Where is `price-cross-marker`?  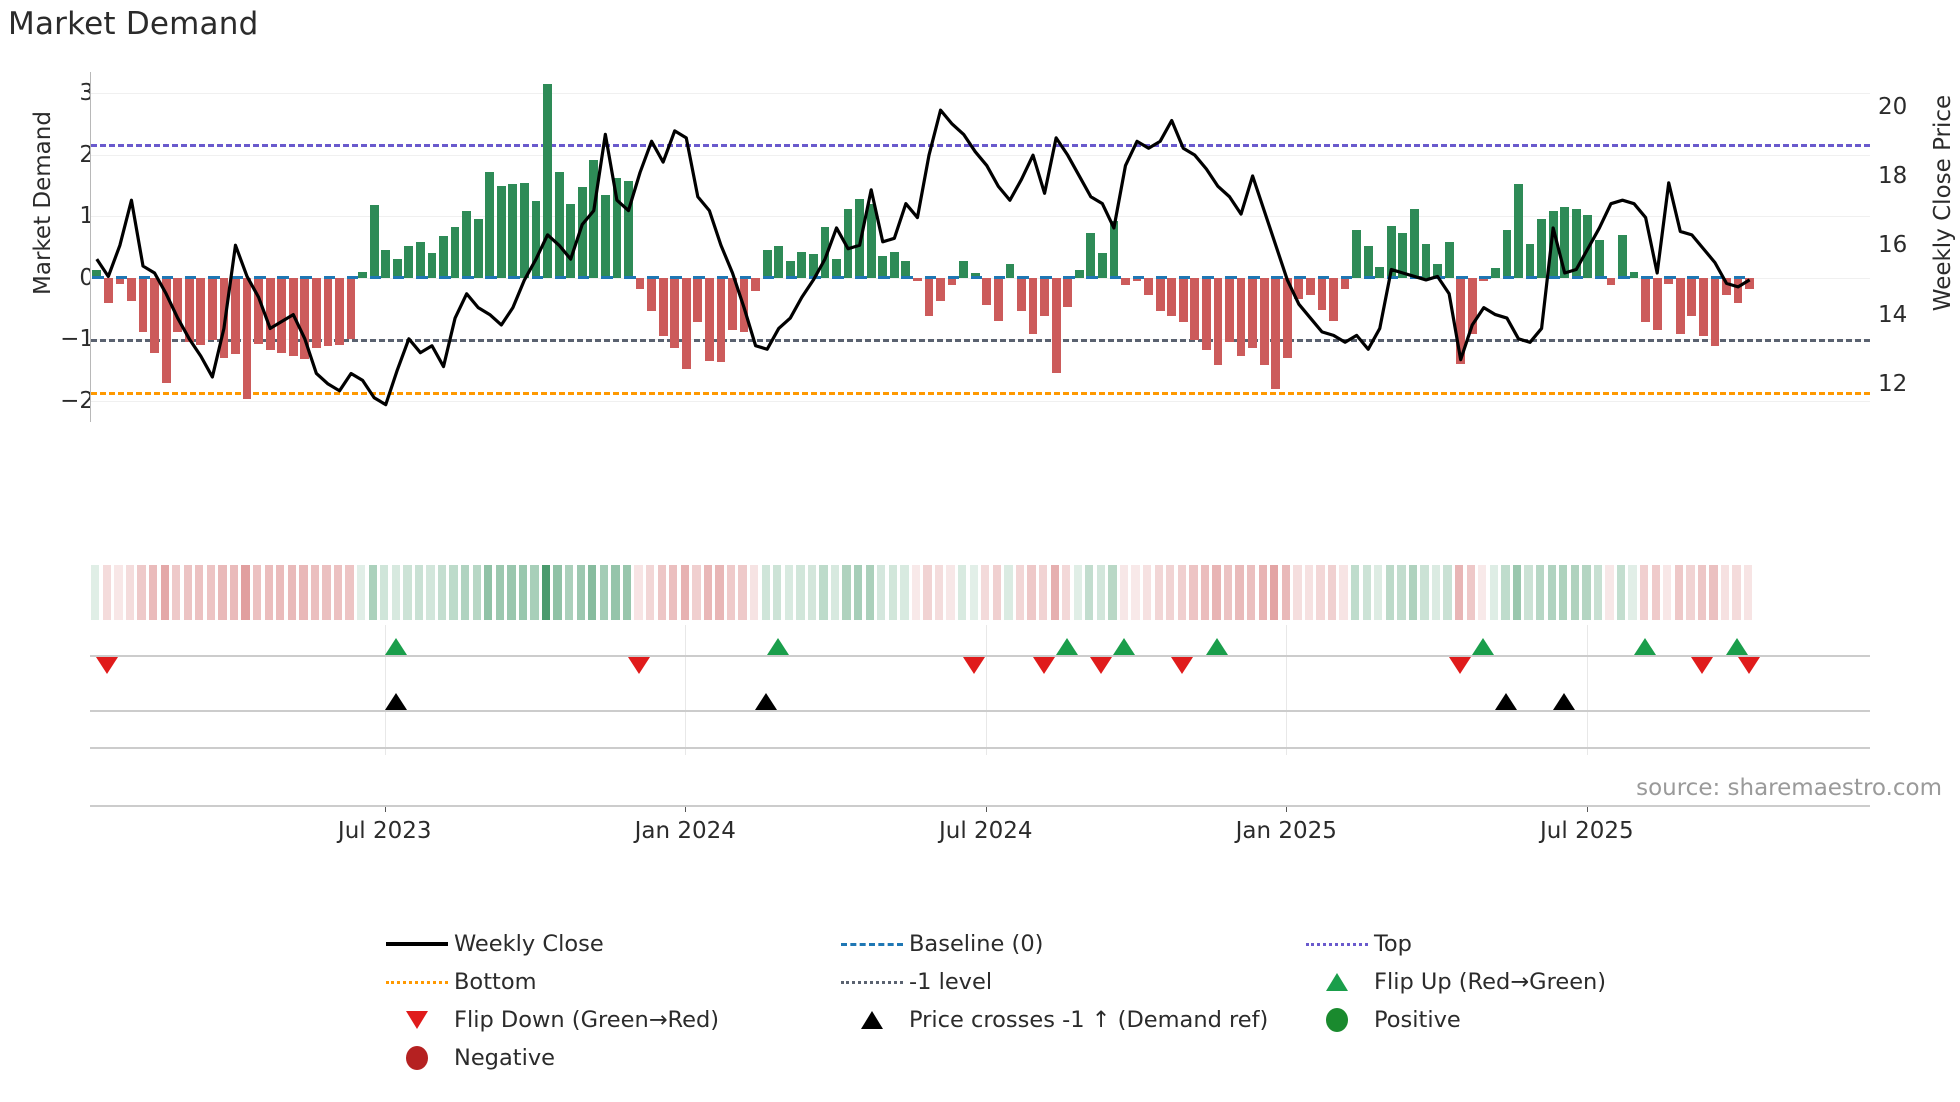
price-cross-marker is located at coordinates (1505, 701).